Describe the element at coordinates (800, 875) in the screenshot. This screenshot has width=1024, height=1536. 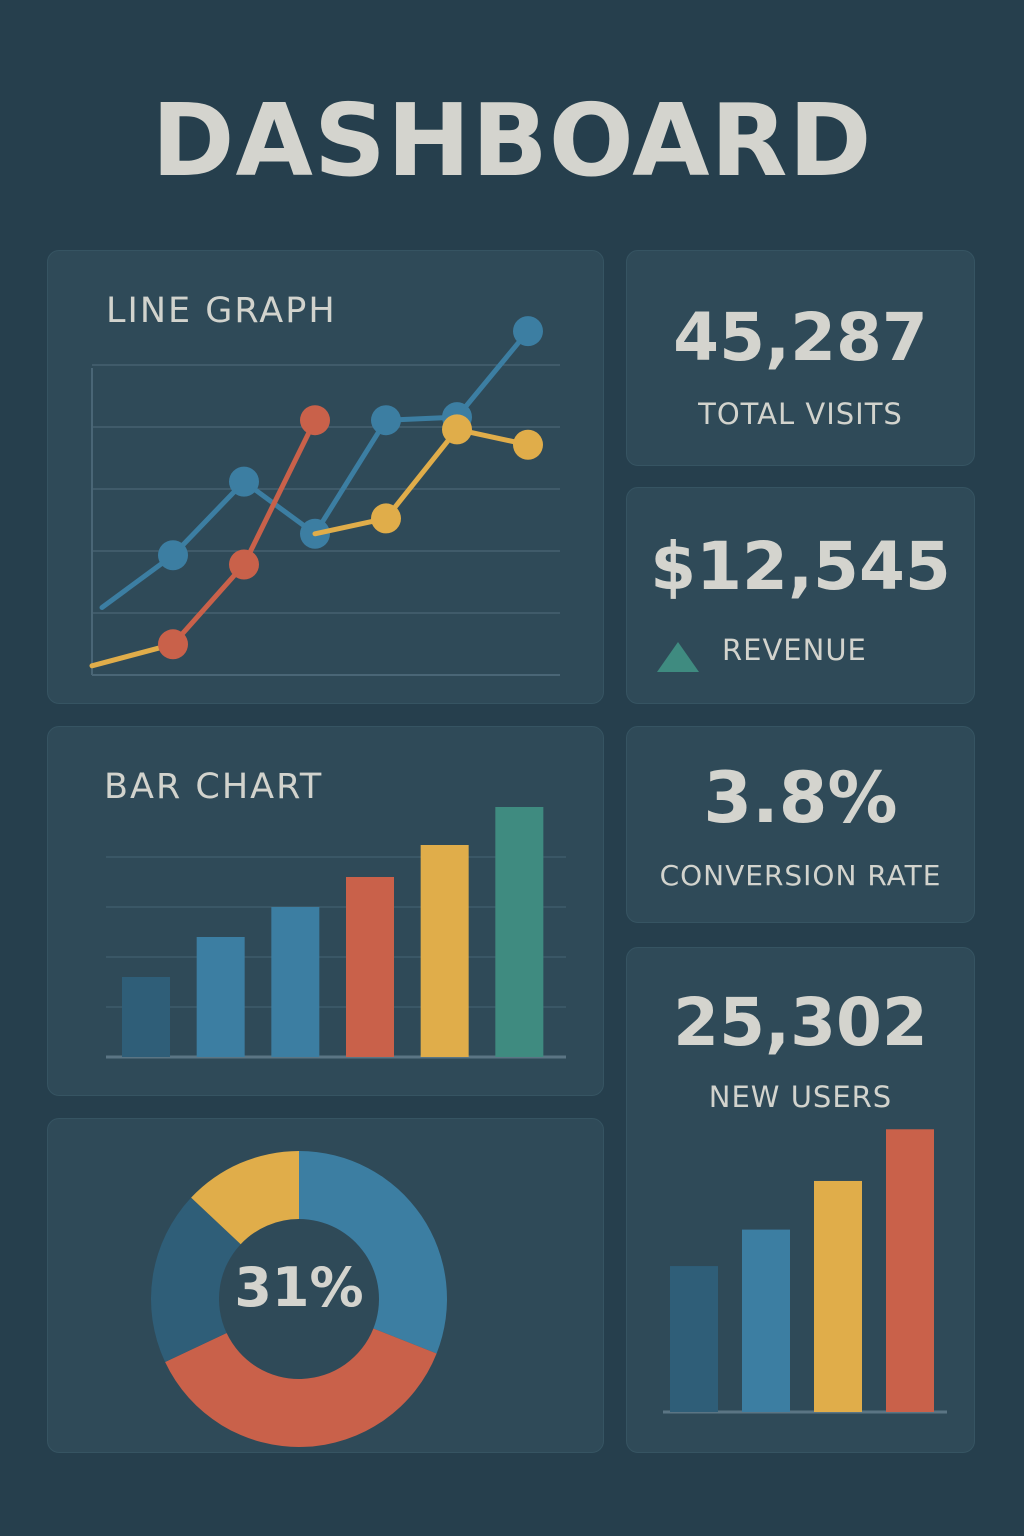
I see `conversion-rate-label: CONVERSION RATE` at that location.